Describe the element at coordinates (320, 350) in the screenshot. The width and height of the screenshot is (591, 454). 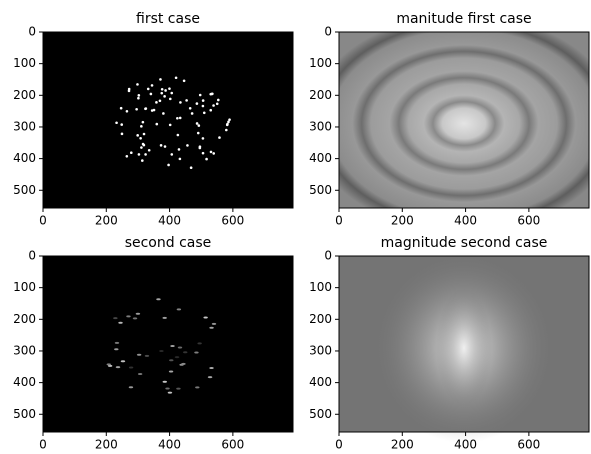
I see `y-tick-label: 300` at that location.